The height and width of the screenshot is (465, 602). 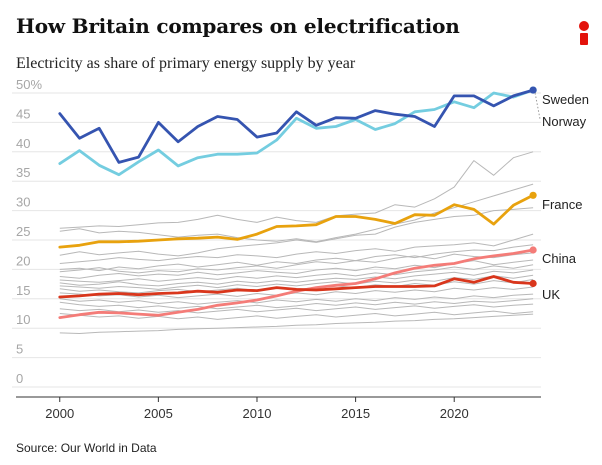 What do you see at coordinates (23, 172) in the screenshot?
I see `y-tick-label: 35` at bounding box center [23, 172].